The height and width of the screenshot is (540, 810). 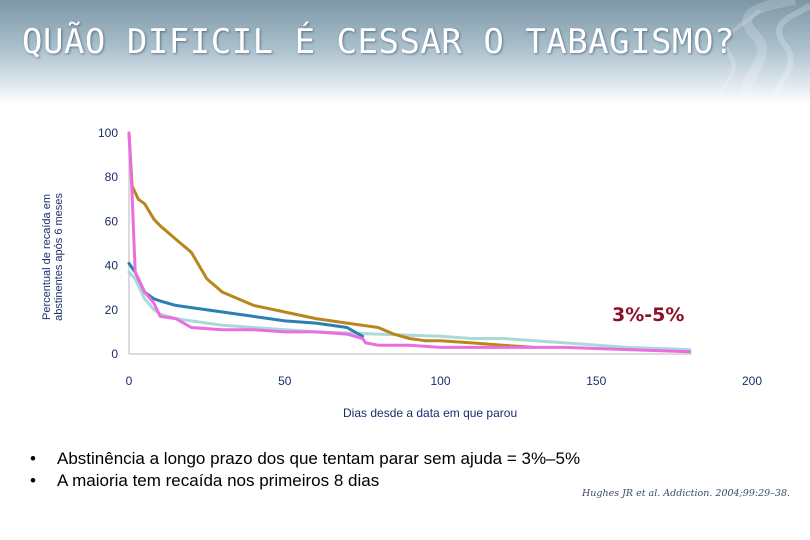 What do you see at coordinates (285, 381) in the screenshot?
I see `x-tick-label: 50` at bounding box center [285, 381].